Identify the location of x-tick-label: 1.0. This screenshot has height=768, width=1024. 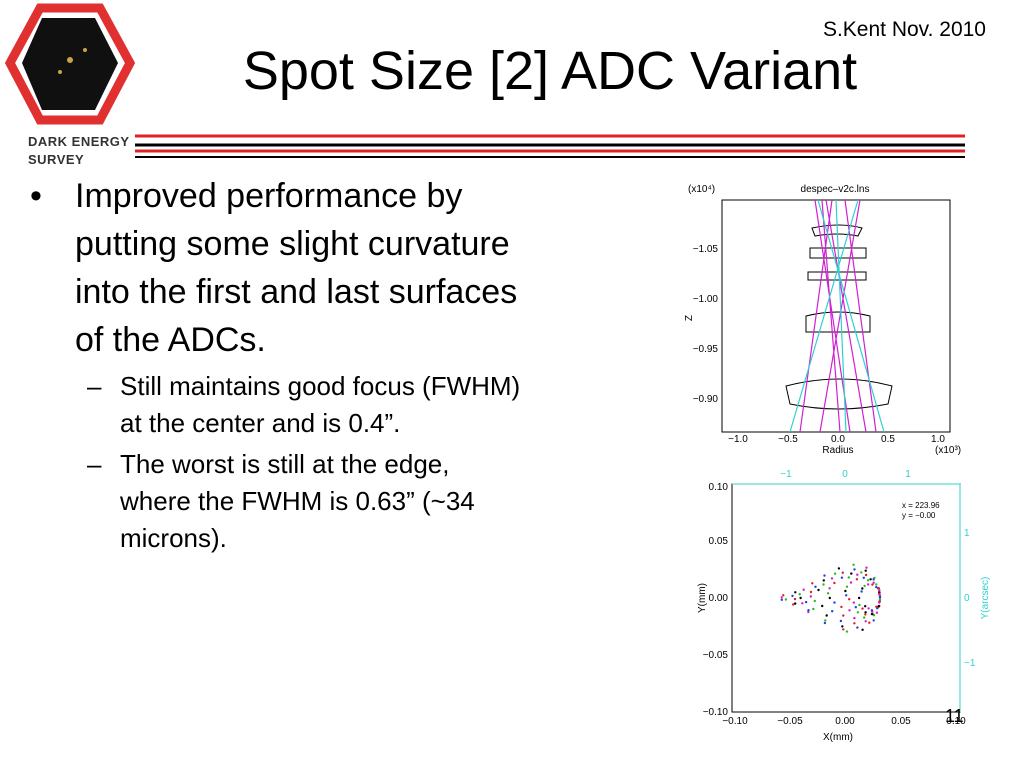
(938, 439).